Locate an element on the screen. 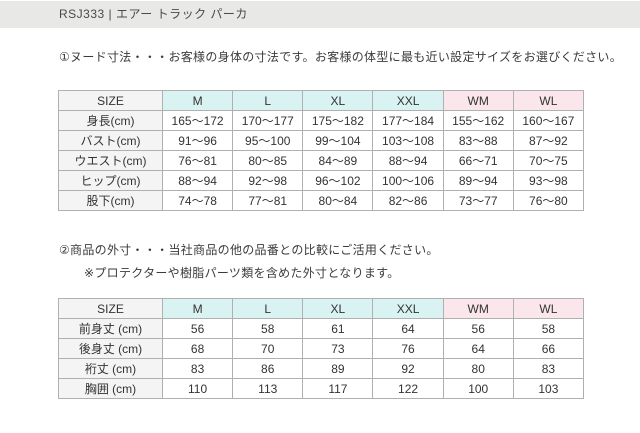 The image size is (640, 433). row-label: ウエスト(cm) is located at coordinates (110, 160).